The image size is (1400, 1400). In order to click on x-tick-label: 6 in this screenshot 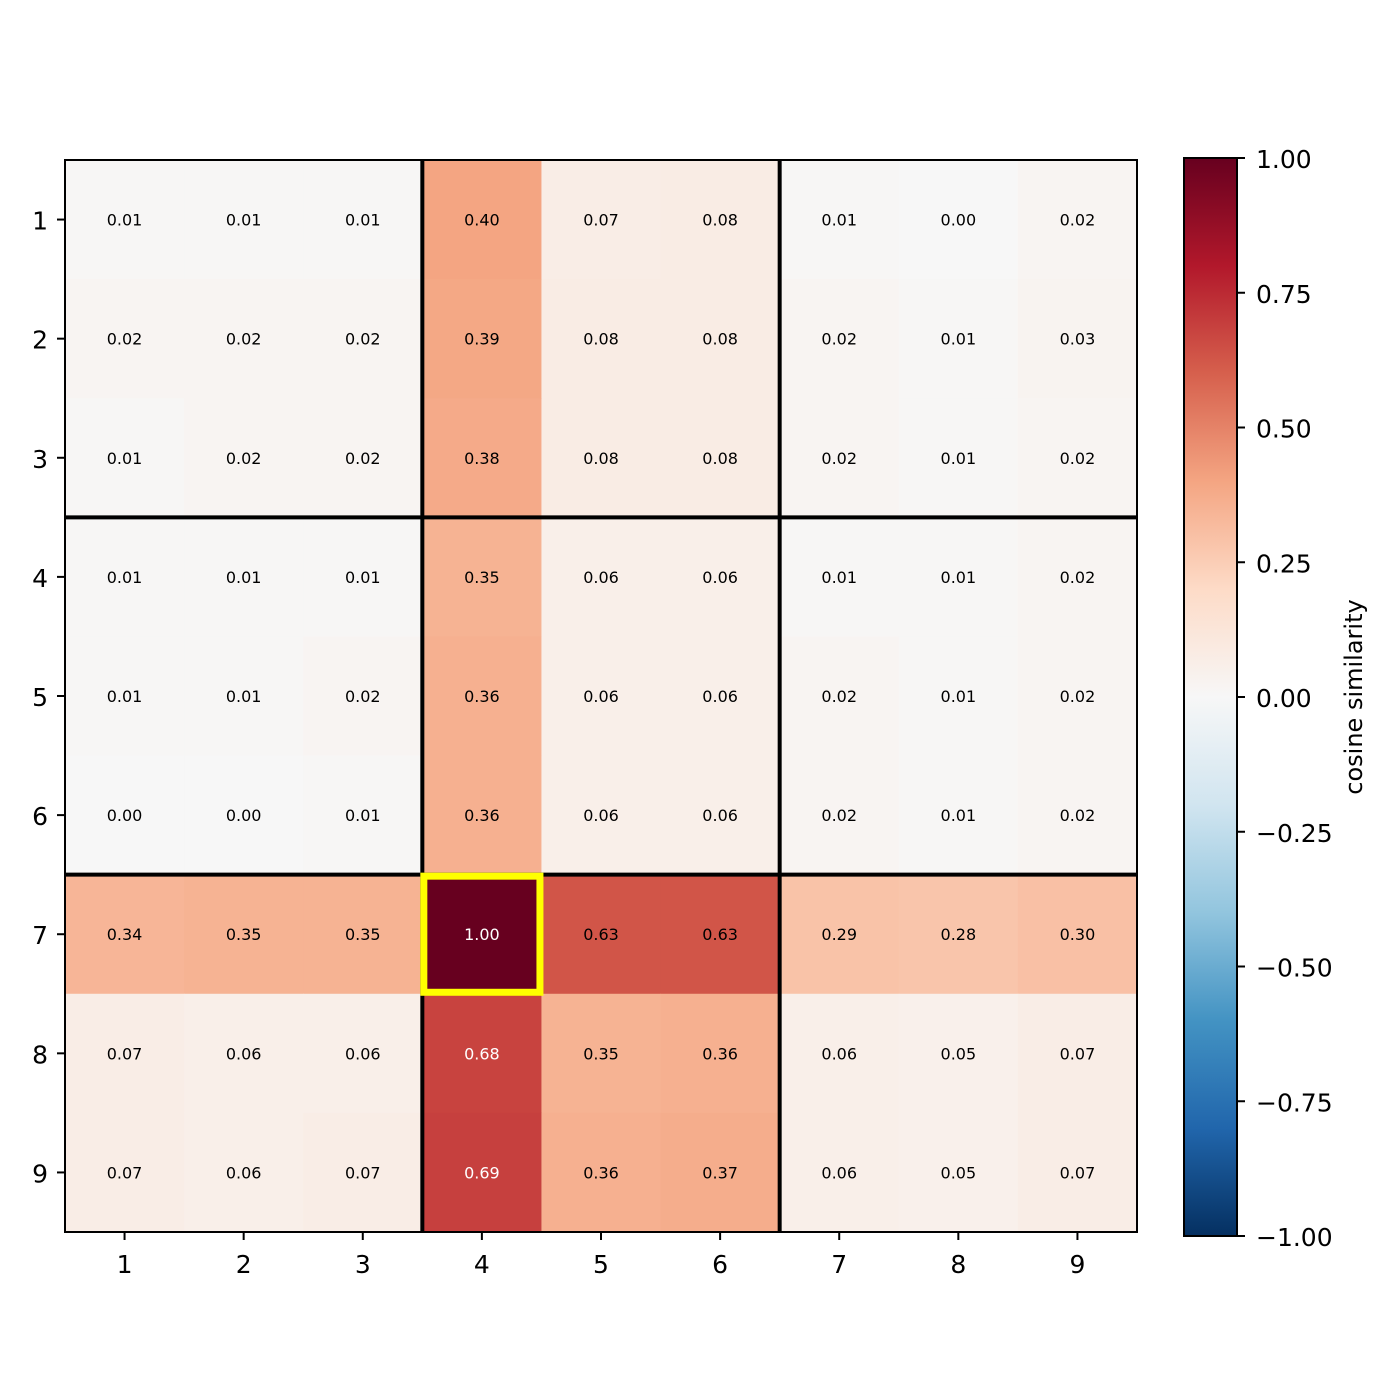, I will do `click(720, 1264)`.